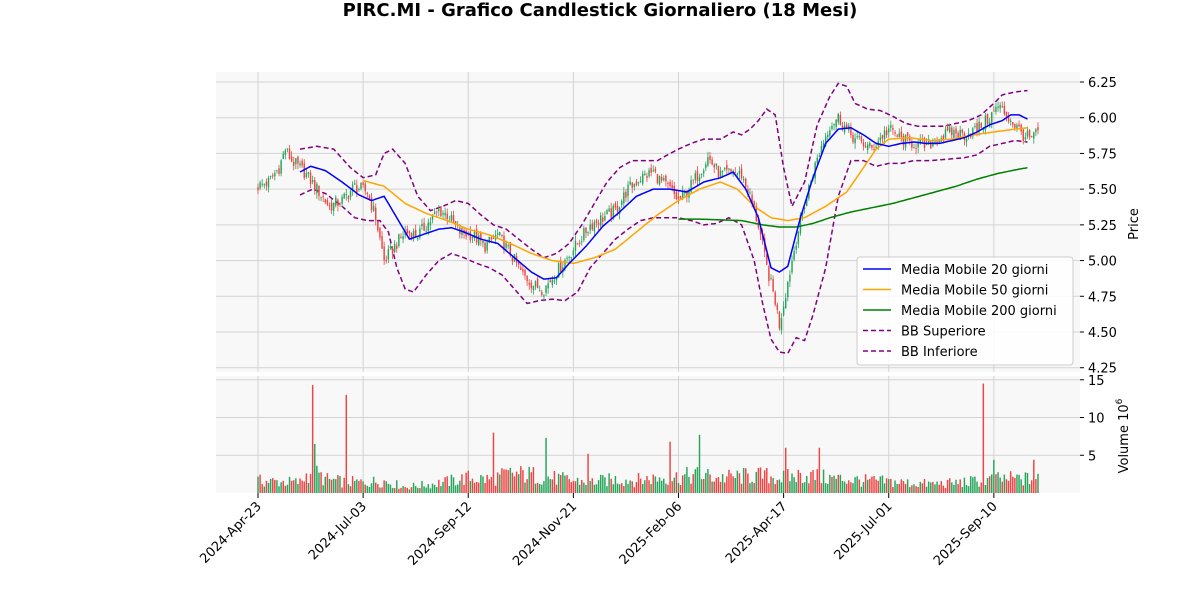  Describe the element at coordinates (695, 195) in the screenshot. I see `ma50-line` at that location.